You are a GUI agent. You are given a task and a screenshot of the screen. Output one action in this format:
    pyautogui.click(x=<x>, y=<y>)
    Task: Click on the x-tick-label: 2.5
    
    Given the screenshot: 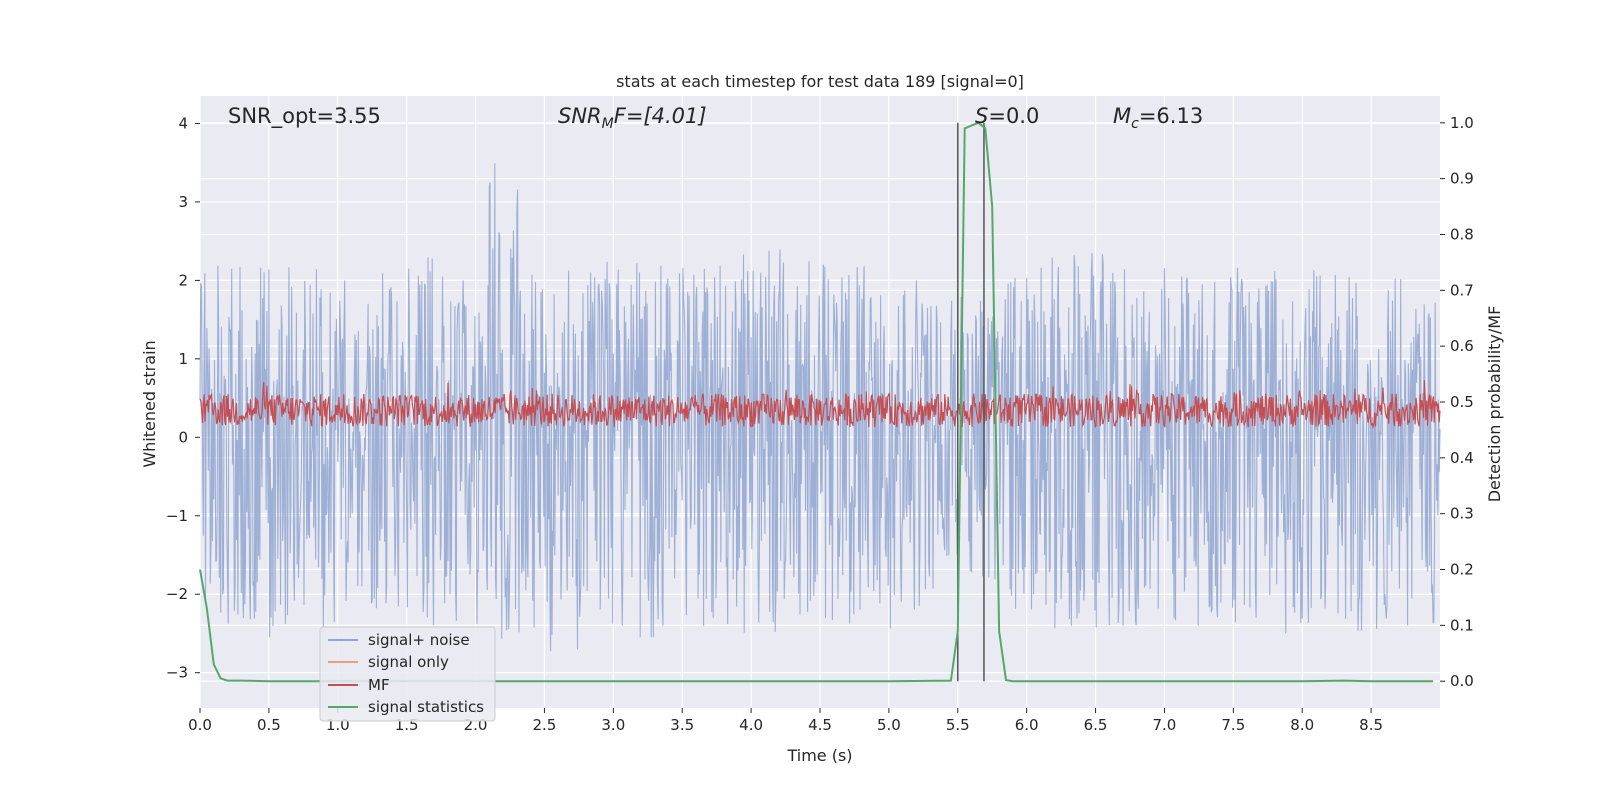 What is the action you would take?
    pyautogui.click(x=545, y=725)
    